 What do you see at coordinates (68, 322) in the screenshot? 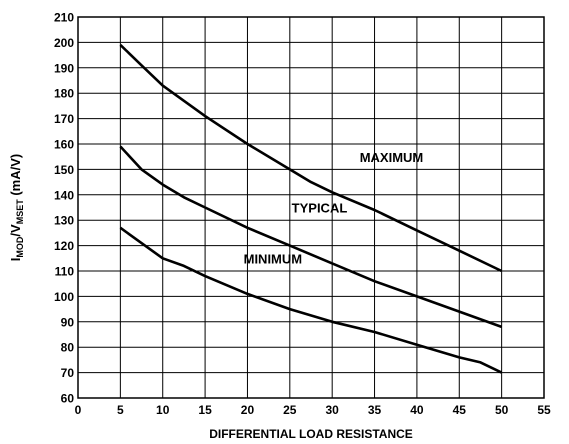
I see `y-tick-label: 90` at bounding box center [68, 322].